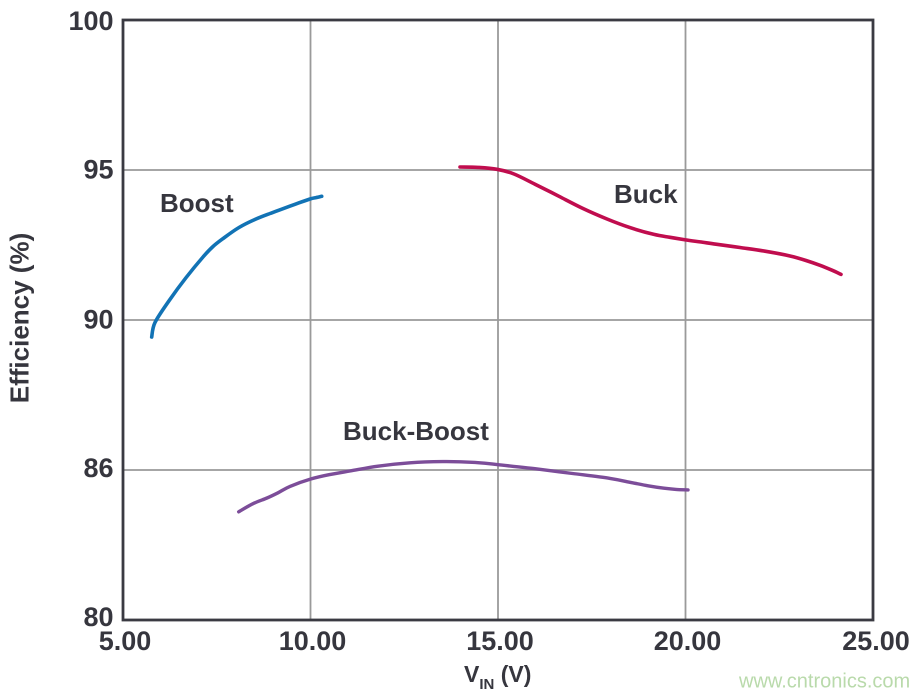  I want to click on svg-text: 95, so click(98, 170).